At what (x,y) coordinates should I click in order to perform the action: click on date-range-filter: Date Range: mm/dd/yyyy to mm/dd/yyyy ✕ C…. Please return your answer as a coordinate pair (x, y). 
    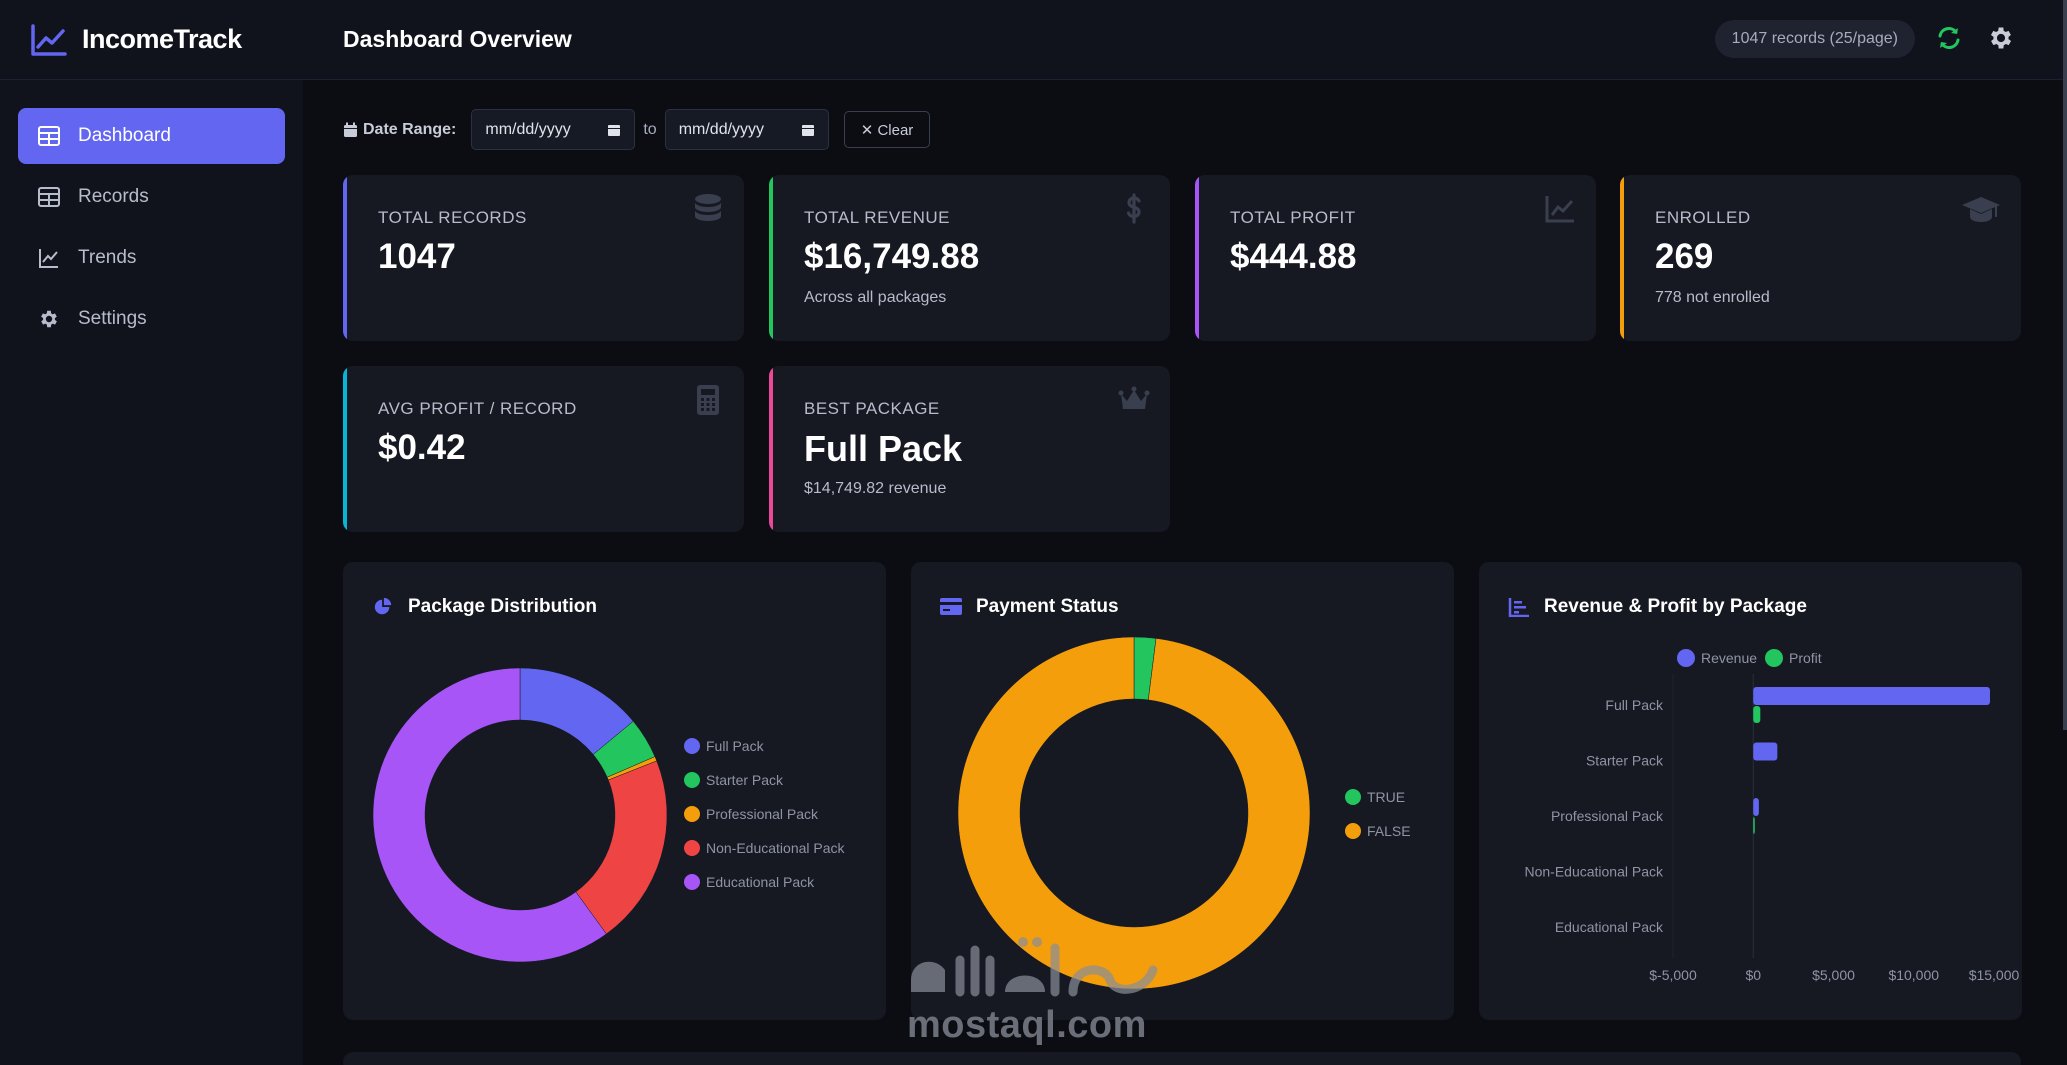
    Looking at the image, I should click on (637, 129).